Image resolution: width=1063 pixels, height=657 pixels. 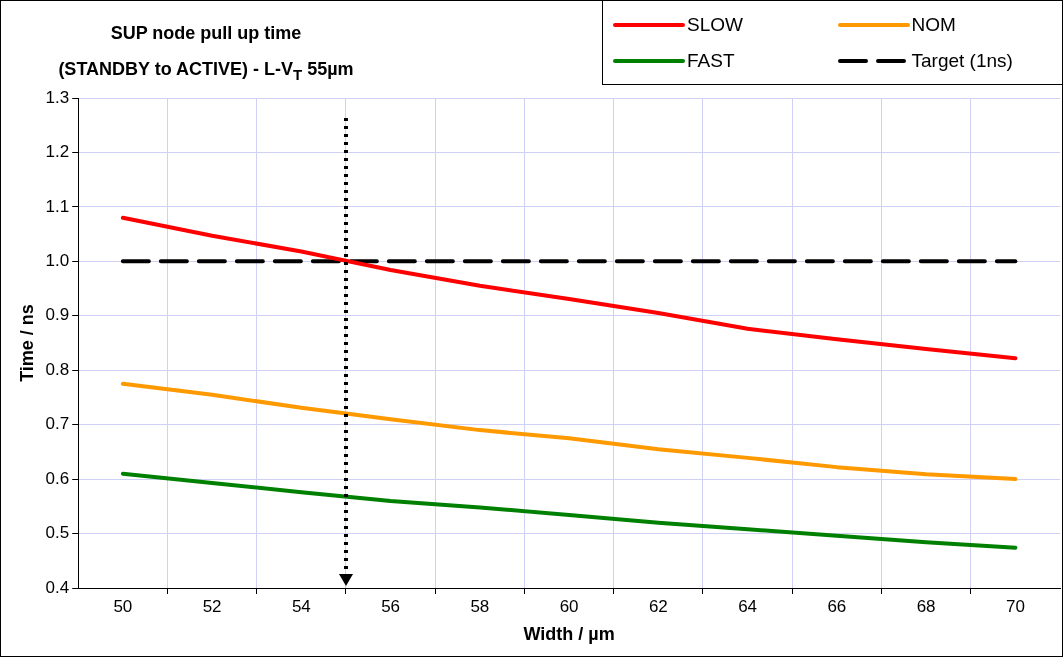 What do you see at coordinates (711, 60) in the screenshot?
I see `legend-label: FAST` at bounding box center [711, 60].